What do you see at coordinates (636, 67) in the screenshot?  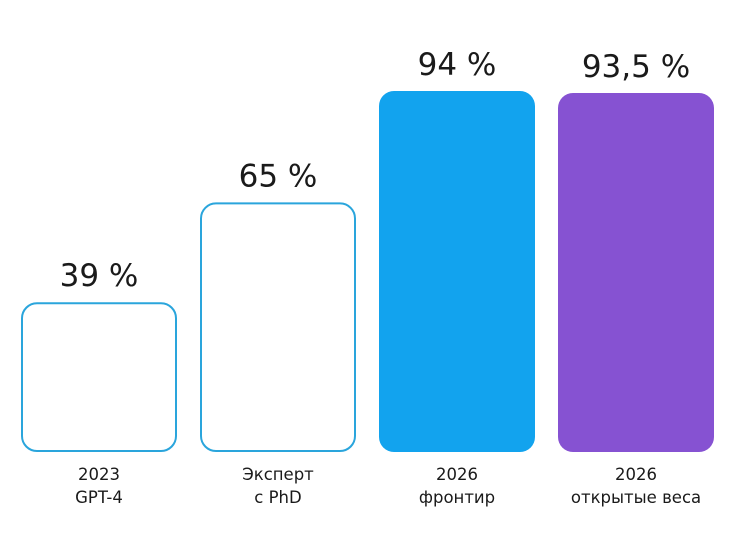 I see `value-label-3: 93,5 %` at bounding box center [636, 67].